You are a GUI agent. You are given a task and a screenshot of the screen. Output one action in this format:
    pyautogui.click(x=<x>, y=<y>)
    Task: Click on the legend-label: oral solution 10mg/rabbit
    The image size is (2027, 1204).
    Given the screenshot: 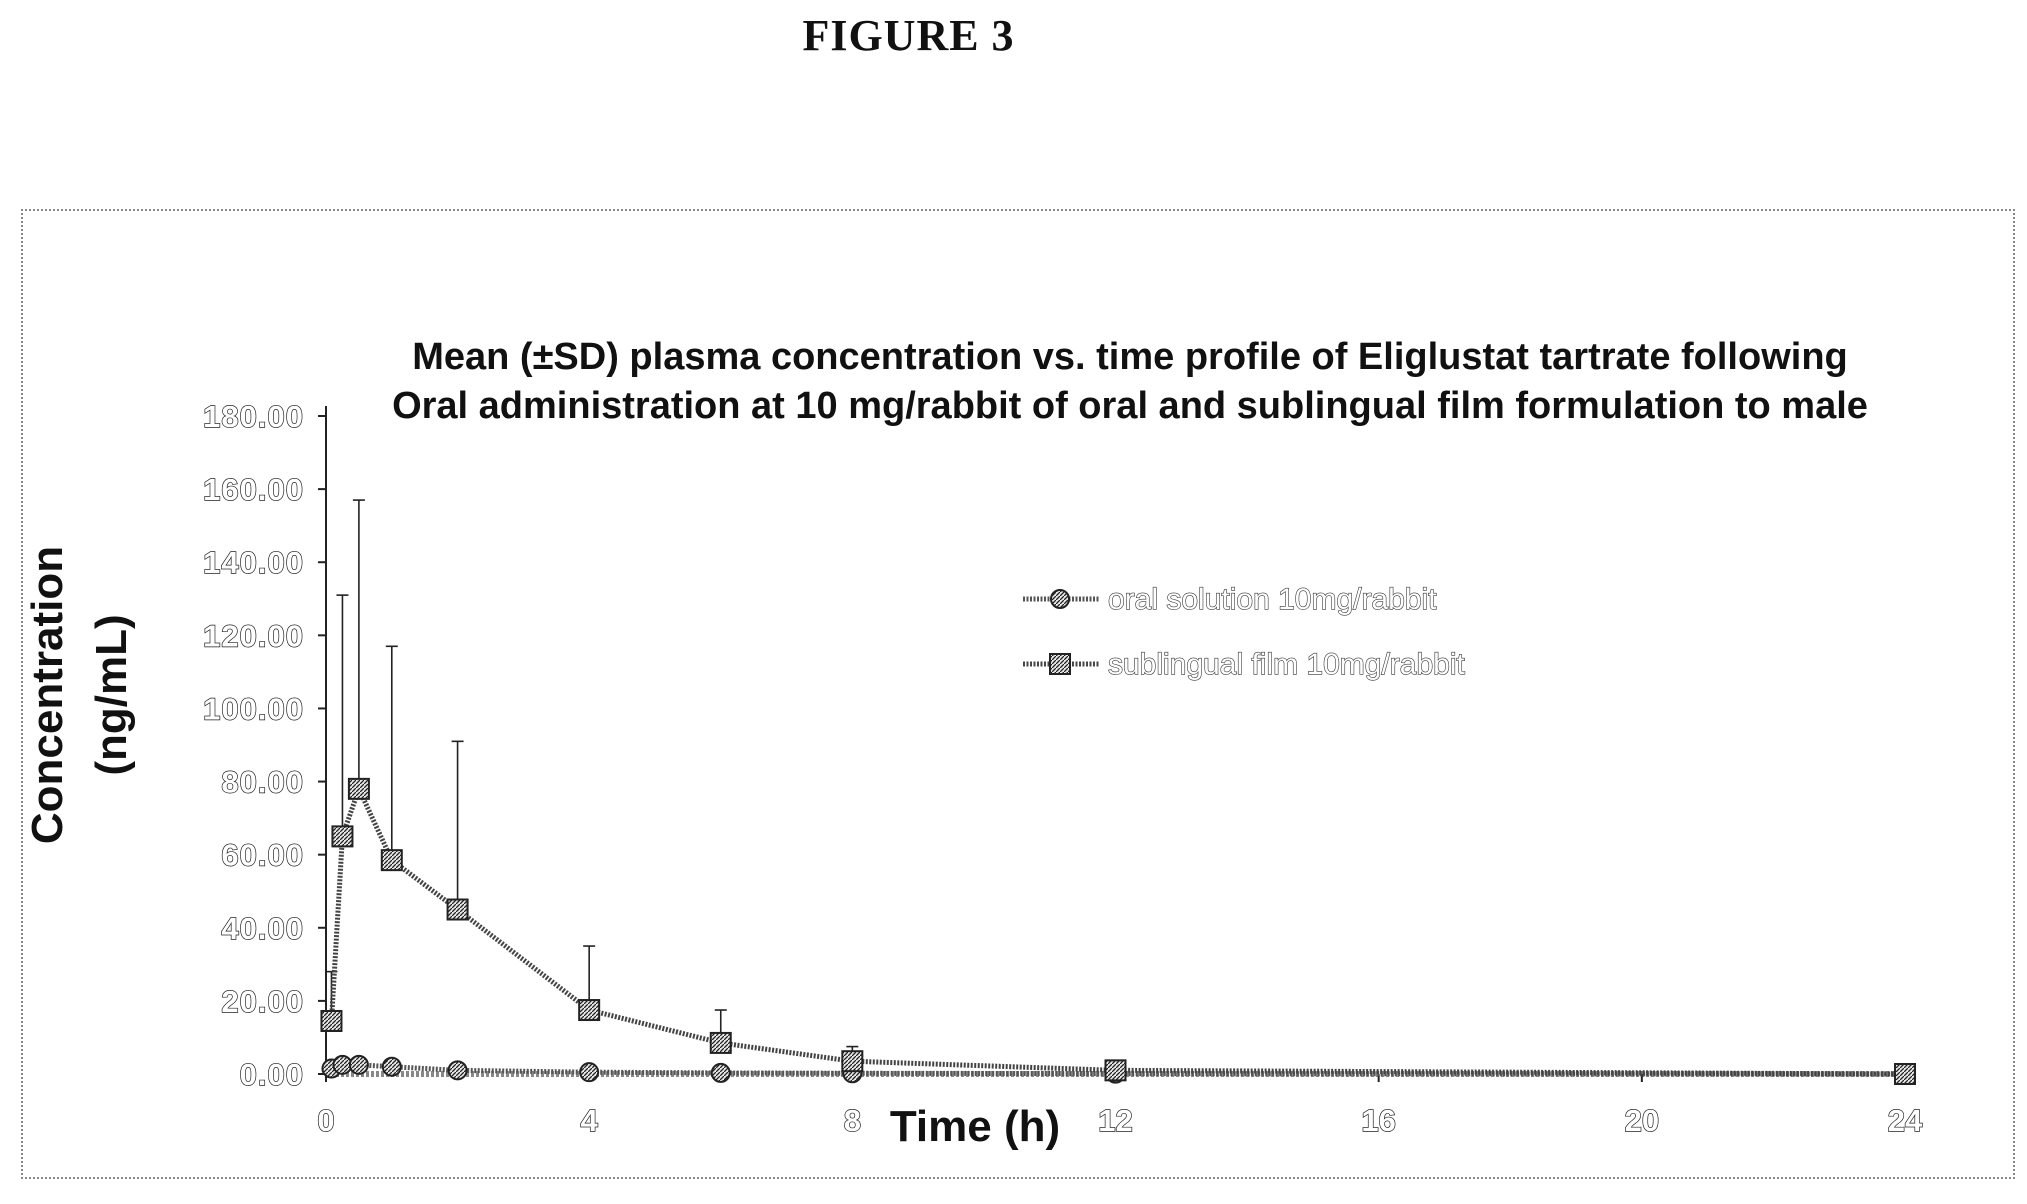 What is the action you would take?
    pyautogui.click(x=1272, y=599)
    